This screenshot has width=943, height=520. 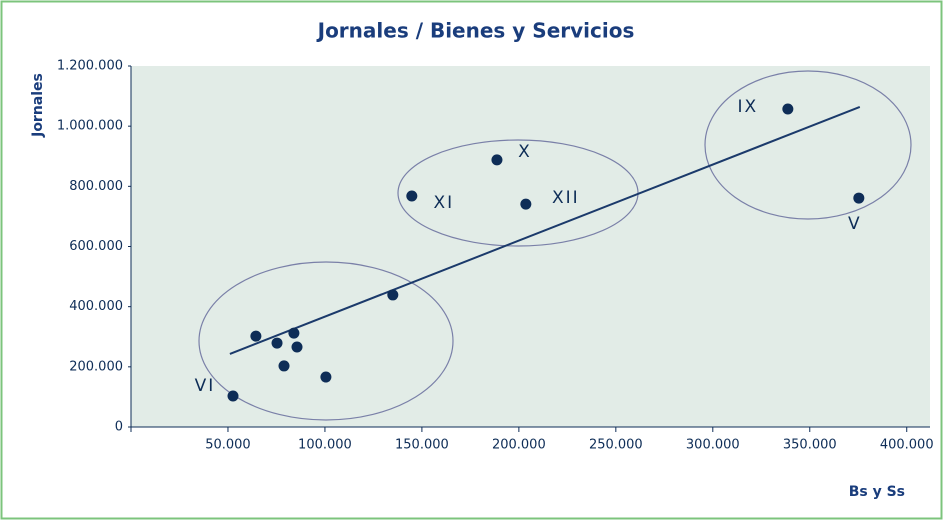 I want to click on point-label: VI, so click(x=205, y=386).